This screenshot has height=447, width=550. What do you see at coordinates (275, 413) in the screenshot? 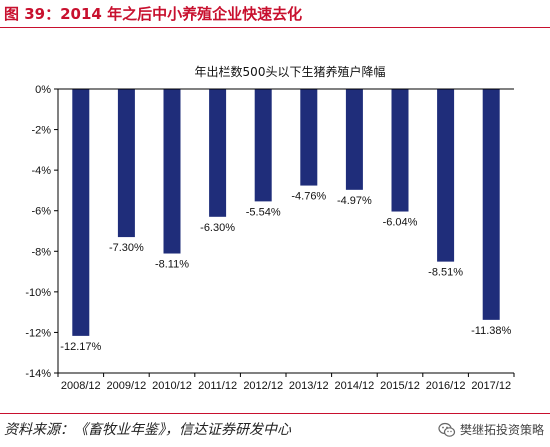
I see `source-rule` at bounding box center [275, 413].